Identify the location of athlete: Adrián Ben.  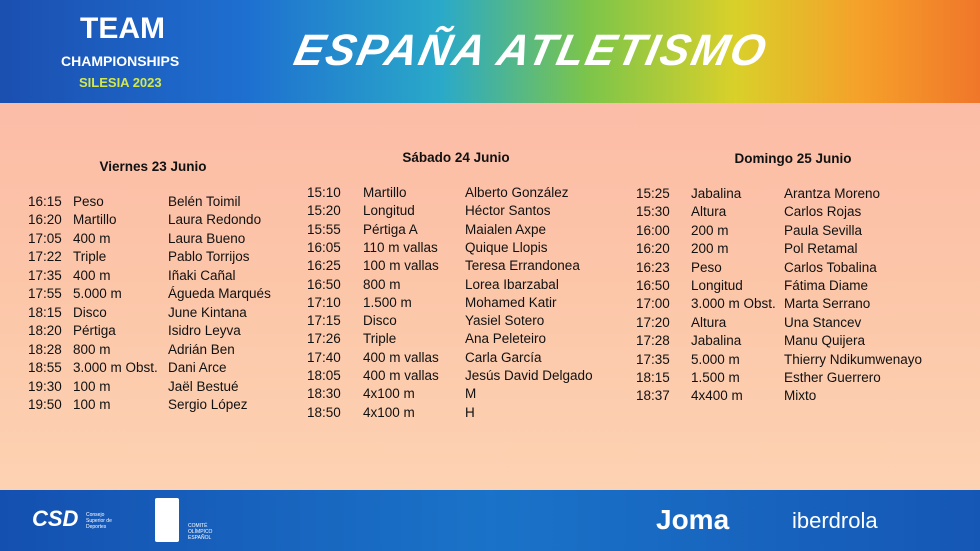
(201, 349).